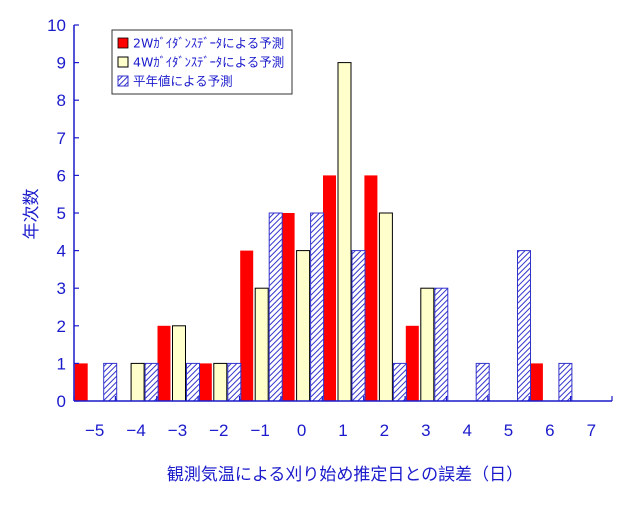 This screenshot has height=508, width=640. I want to click on bar-series2-cat7, so click(385, 307).